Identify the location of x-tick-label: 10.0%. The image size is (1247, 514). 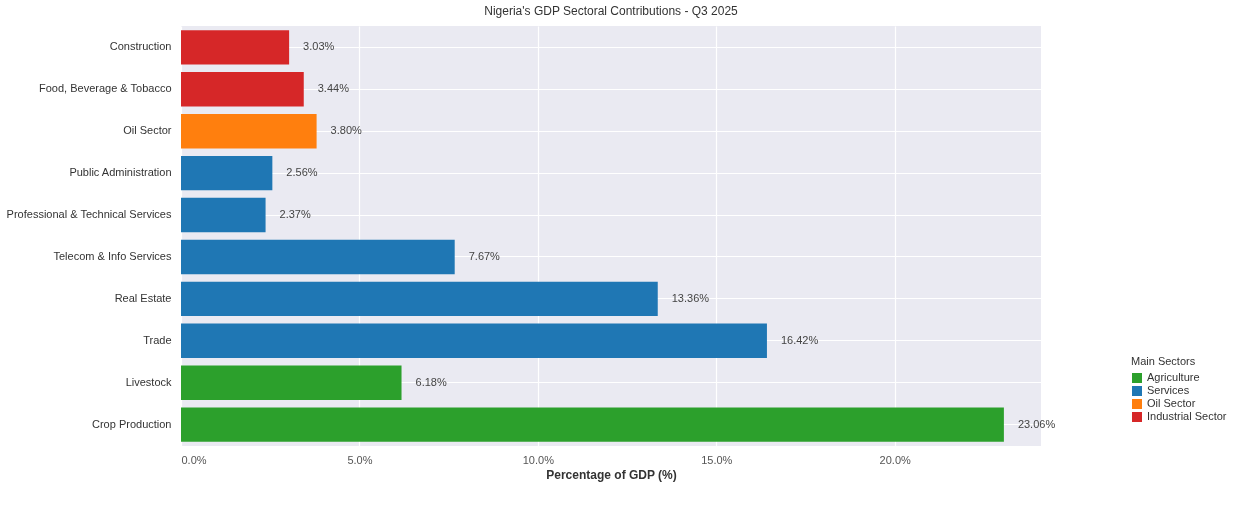
(538, 459).